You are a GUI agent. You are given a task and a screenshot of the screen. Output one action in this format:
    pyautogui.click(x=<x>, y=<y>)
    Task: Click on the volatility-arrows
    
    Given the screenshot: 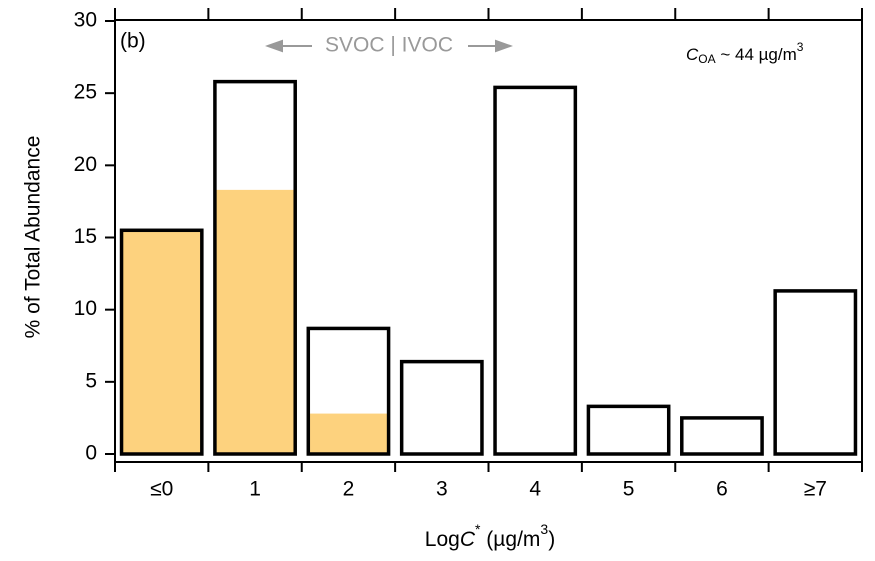 What is the action you would take?
    pyautogui.click(x=389, y=46)
    